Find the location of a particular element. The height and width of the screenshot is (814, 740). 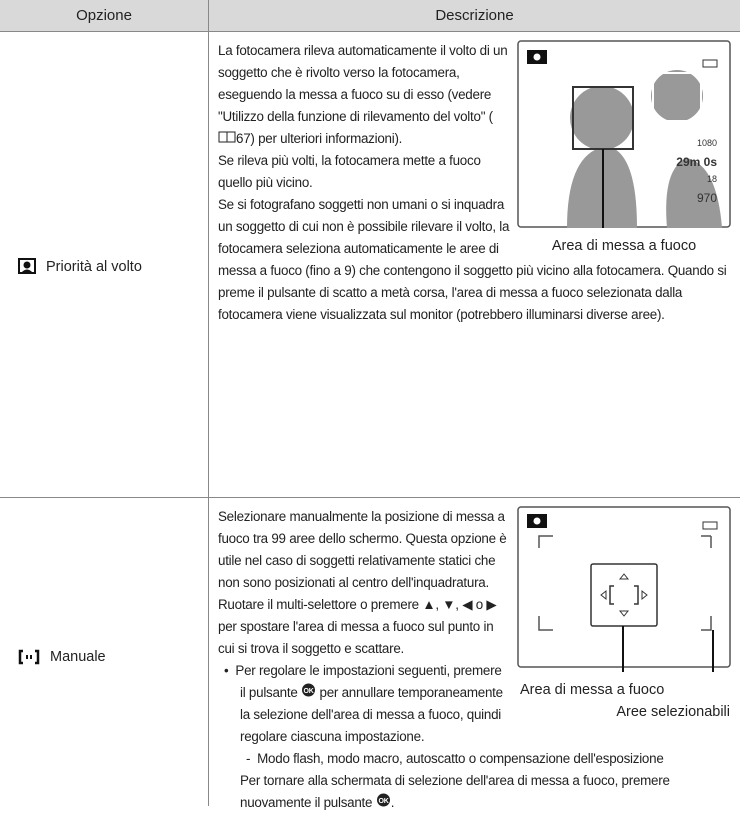

manual-icon is located at coordinates (29, 657).